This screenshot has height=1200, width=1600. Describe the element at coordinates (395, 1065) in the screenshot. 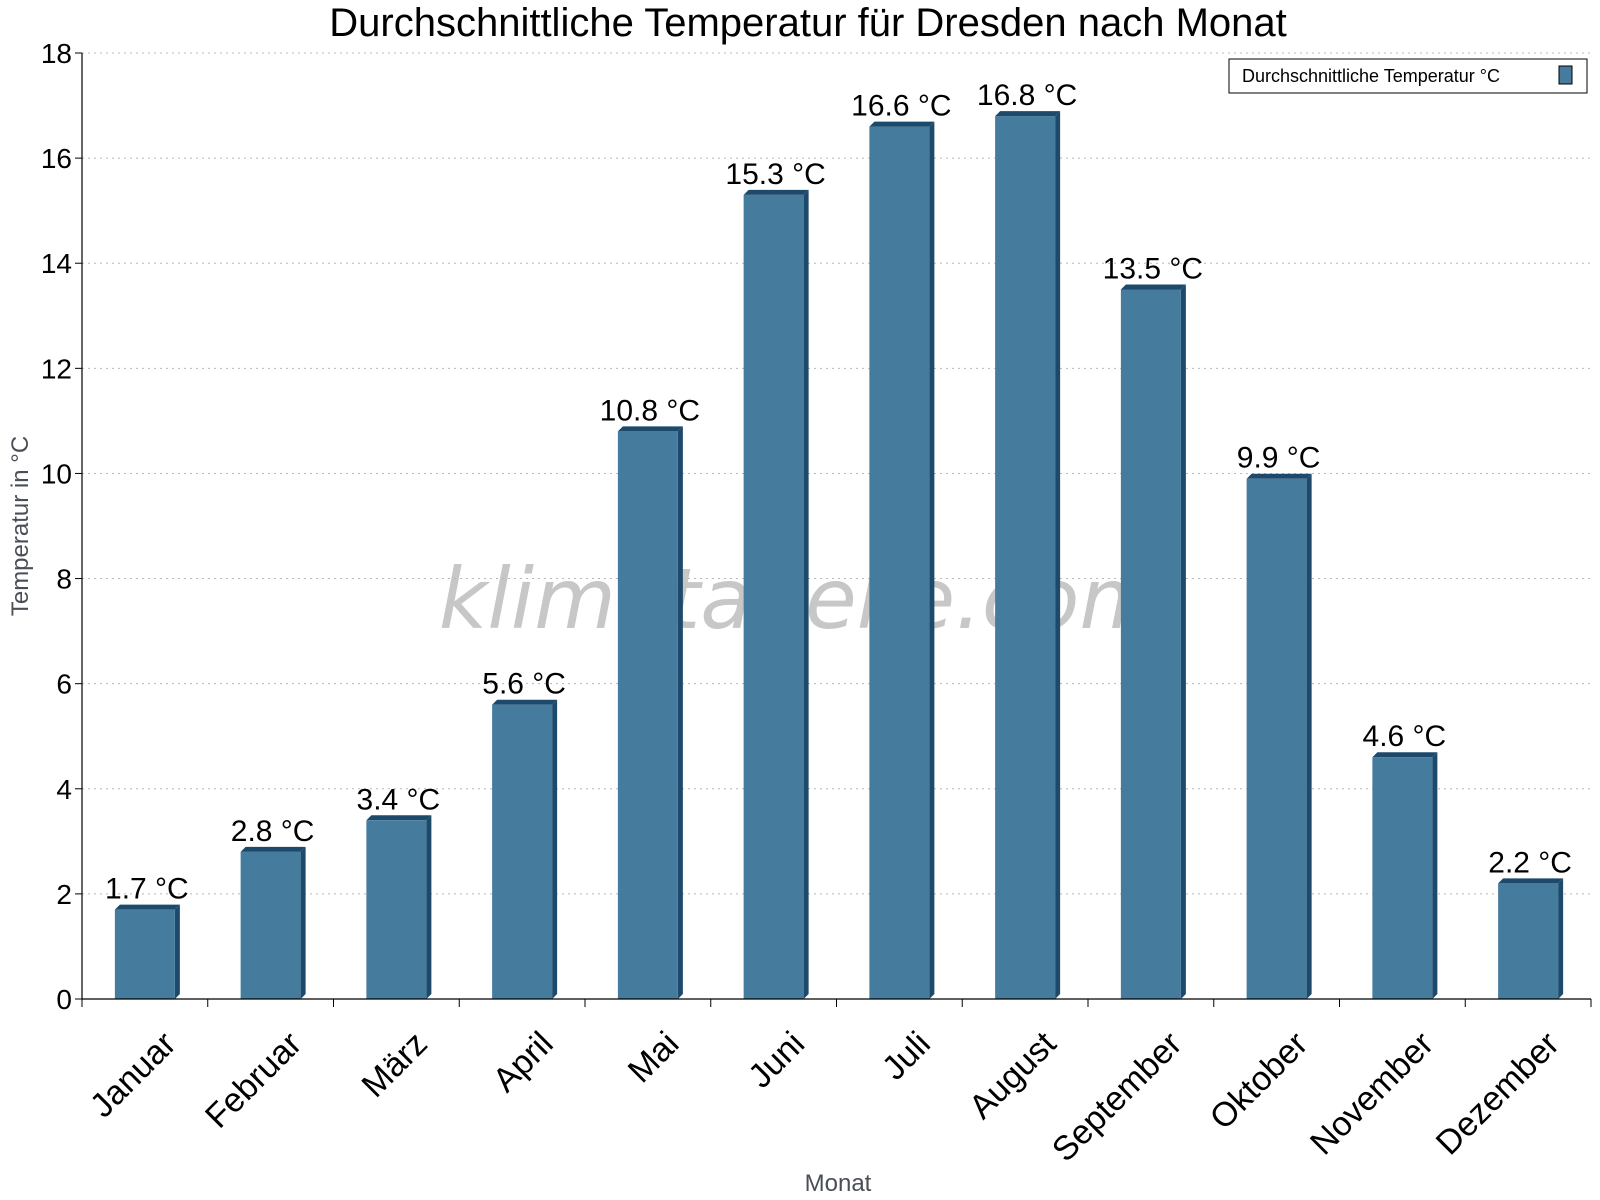

I see `x-tick-label: März` at that location.